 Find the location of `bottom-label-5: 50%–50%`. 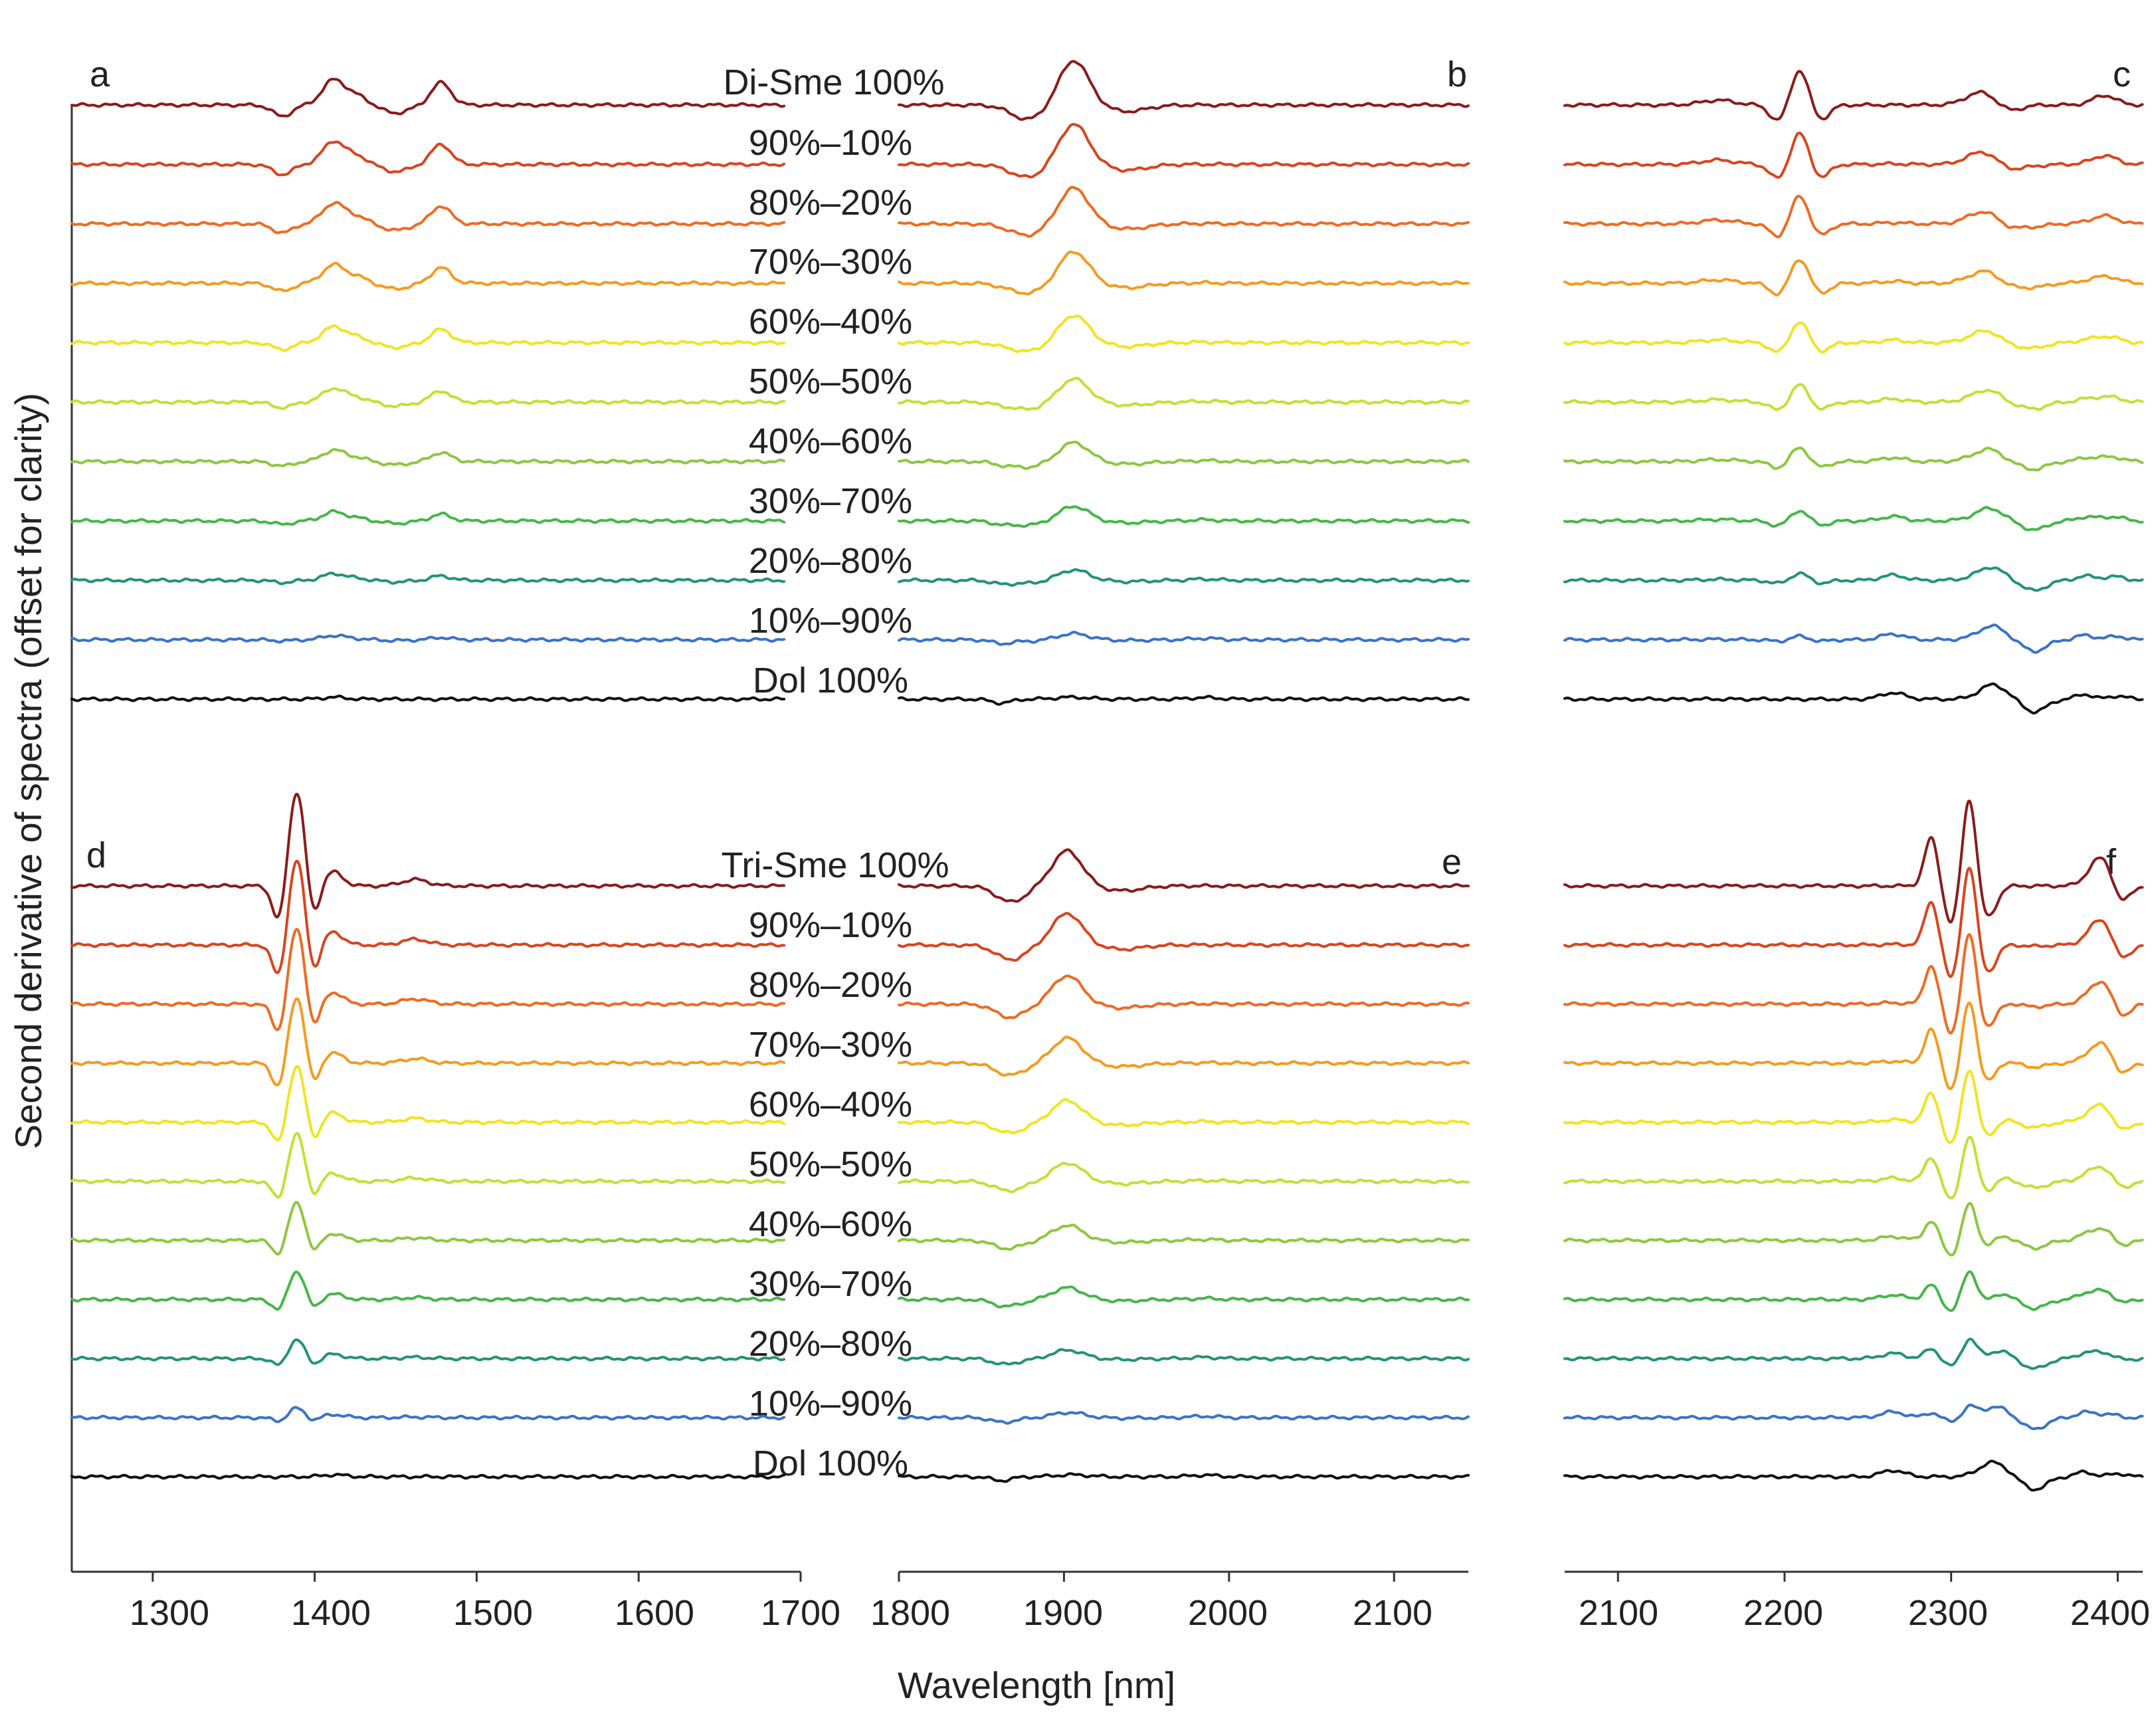

bottom-label-5: 50%–50% is located at coordinates (830, 1164).